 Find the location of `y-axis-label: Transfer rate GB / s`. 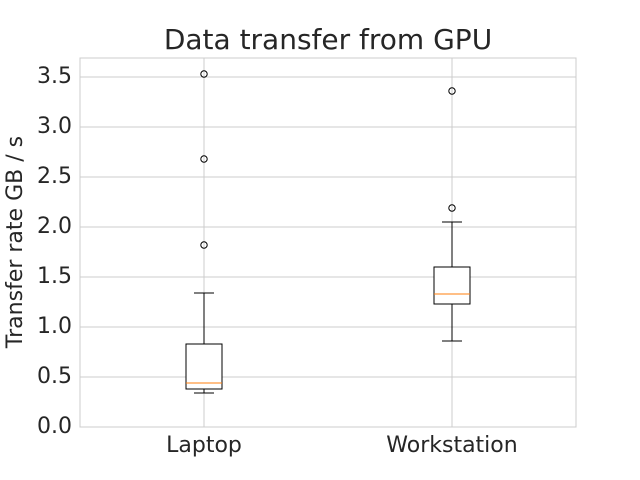

y-axis-label: Transfer rate GB / s is located at coordinates (15, 242).